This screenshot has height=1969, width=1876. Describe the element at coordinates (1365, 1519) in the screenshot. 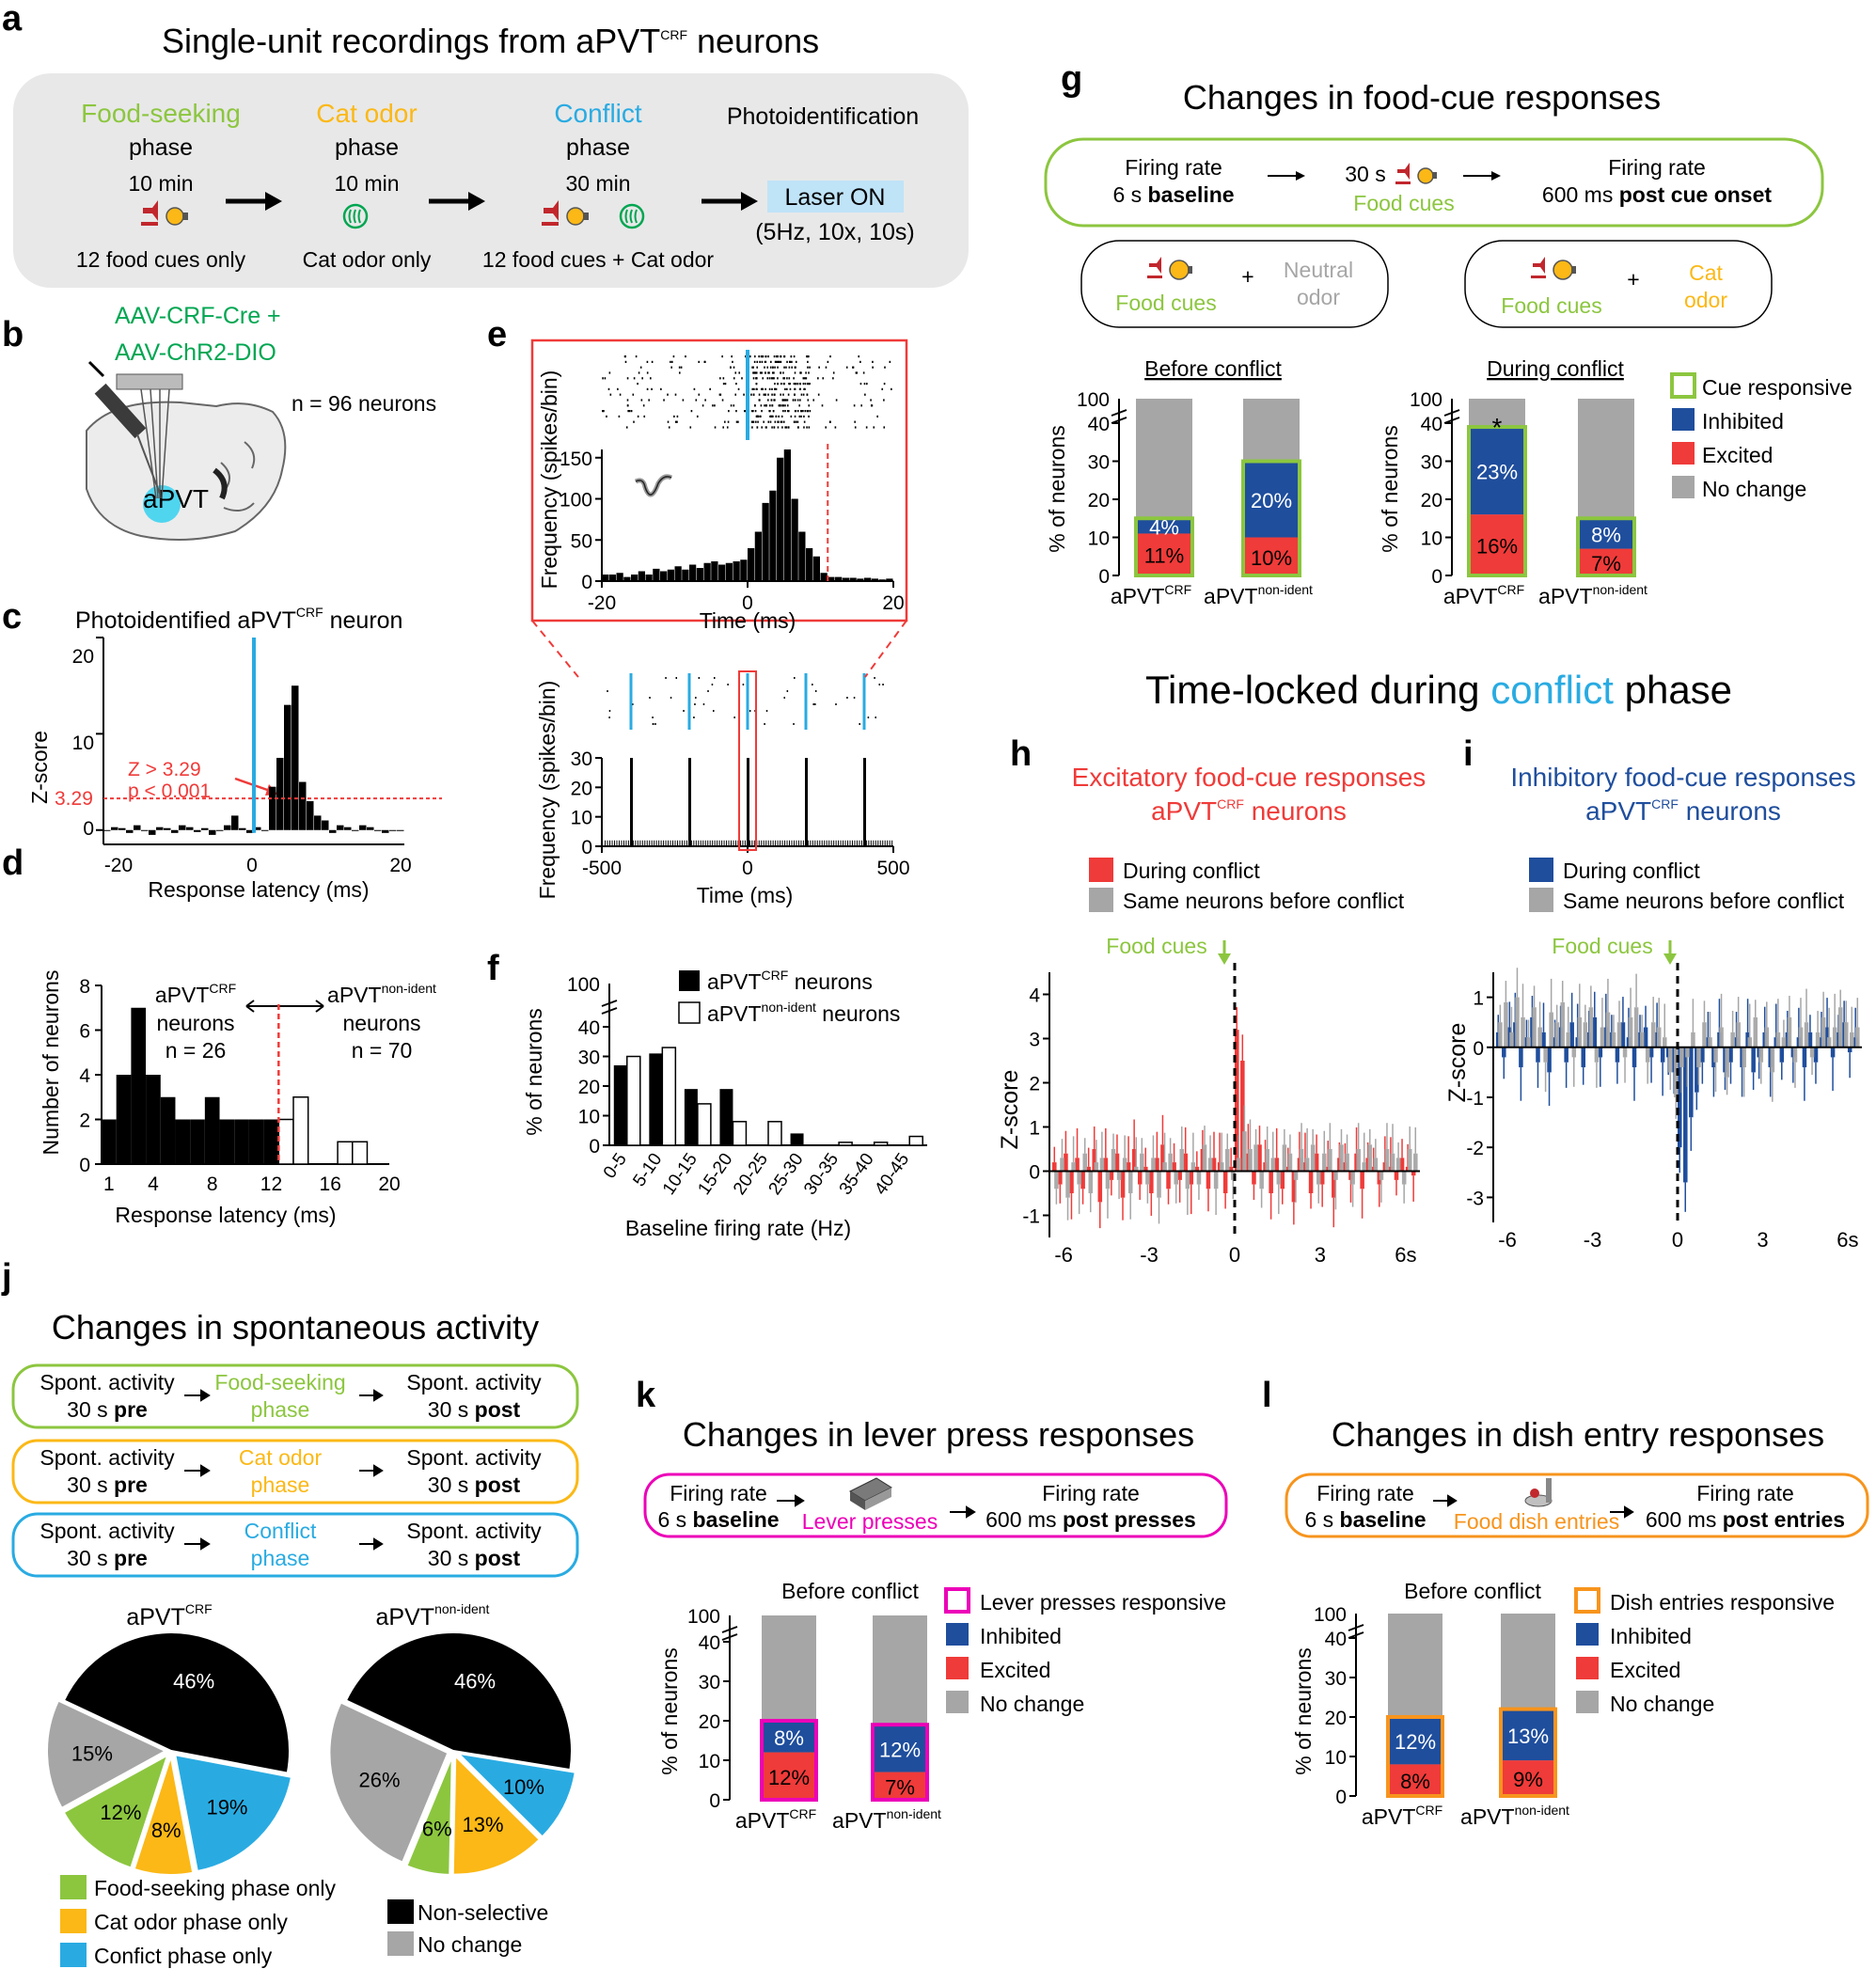

I see `svg-text: 6 s baseline` at that location.